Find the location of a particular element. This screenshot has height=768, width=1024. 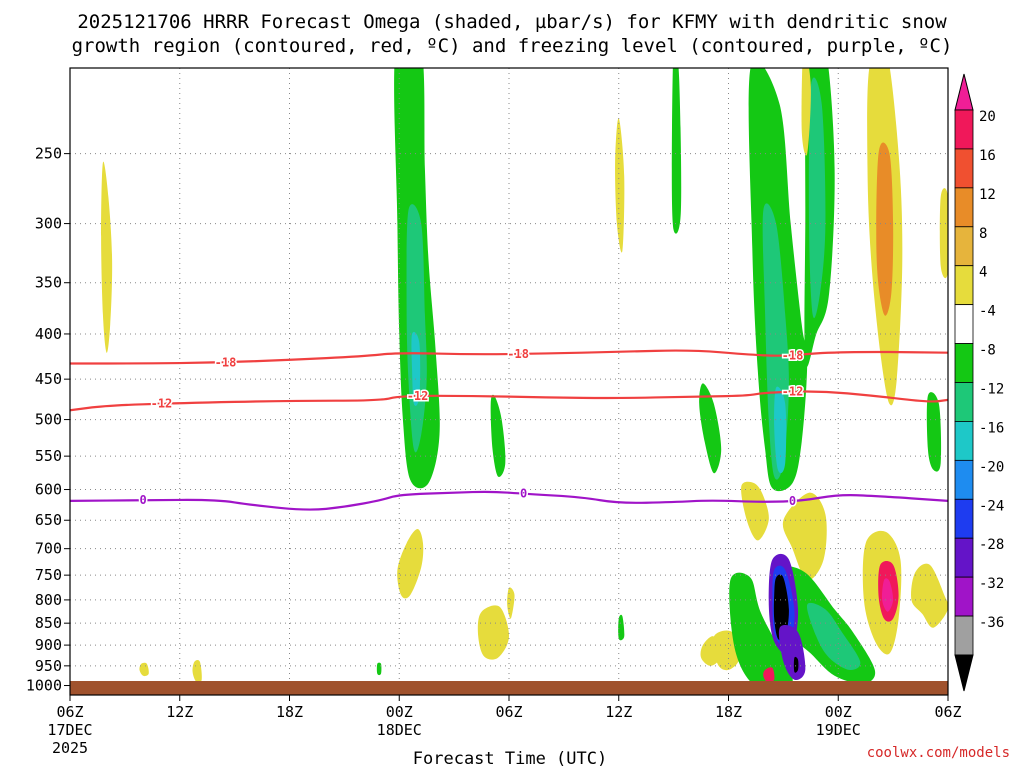

colorbar-top-arrow is located at coordinates (964, 92).